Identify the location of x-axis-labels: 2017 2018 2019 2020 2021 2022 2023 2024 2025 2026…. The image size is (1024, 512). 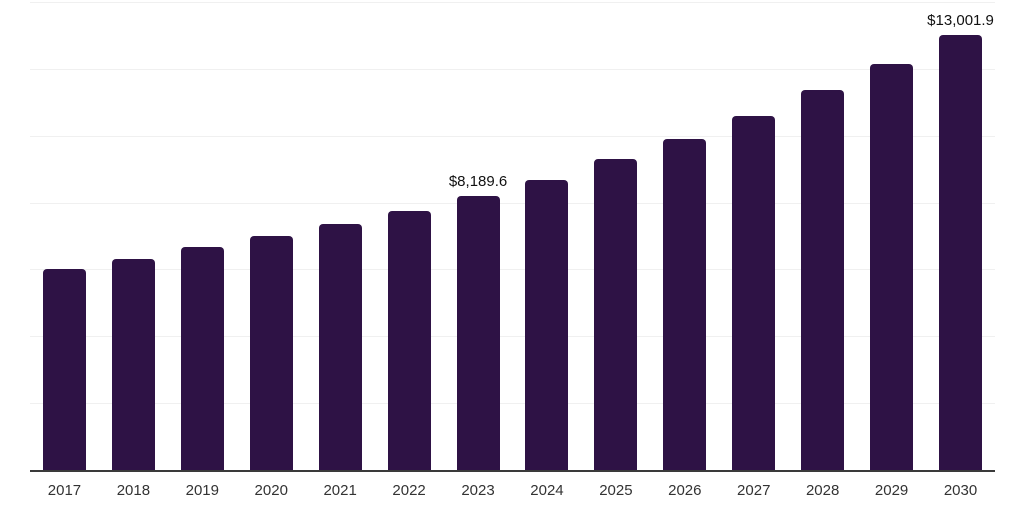
(512, 491).